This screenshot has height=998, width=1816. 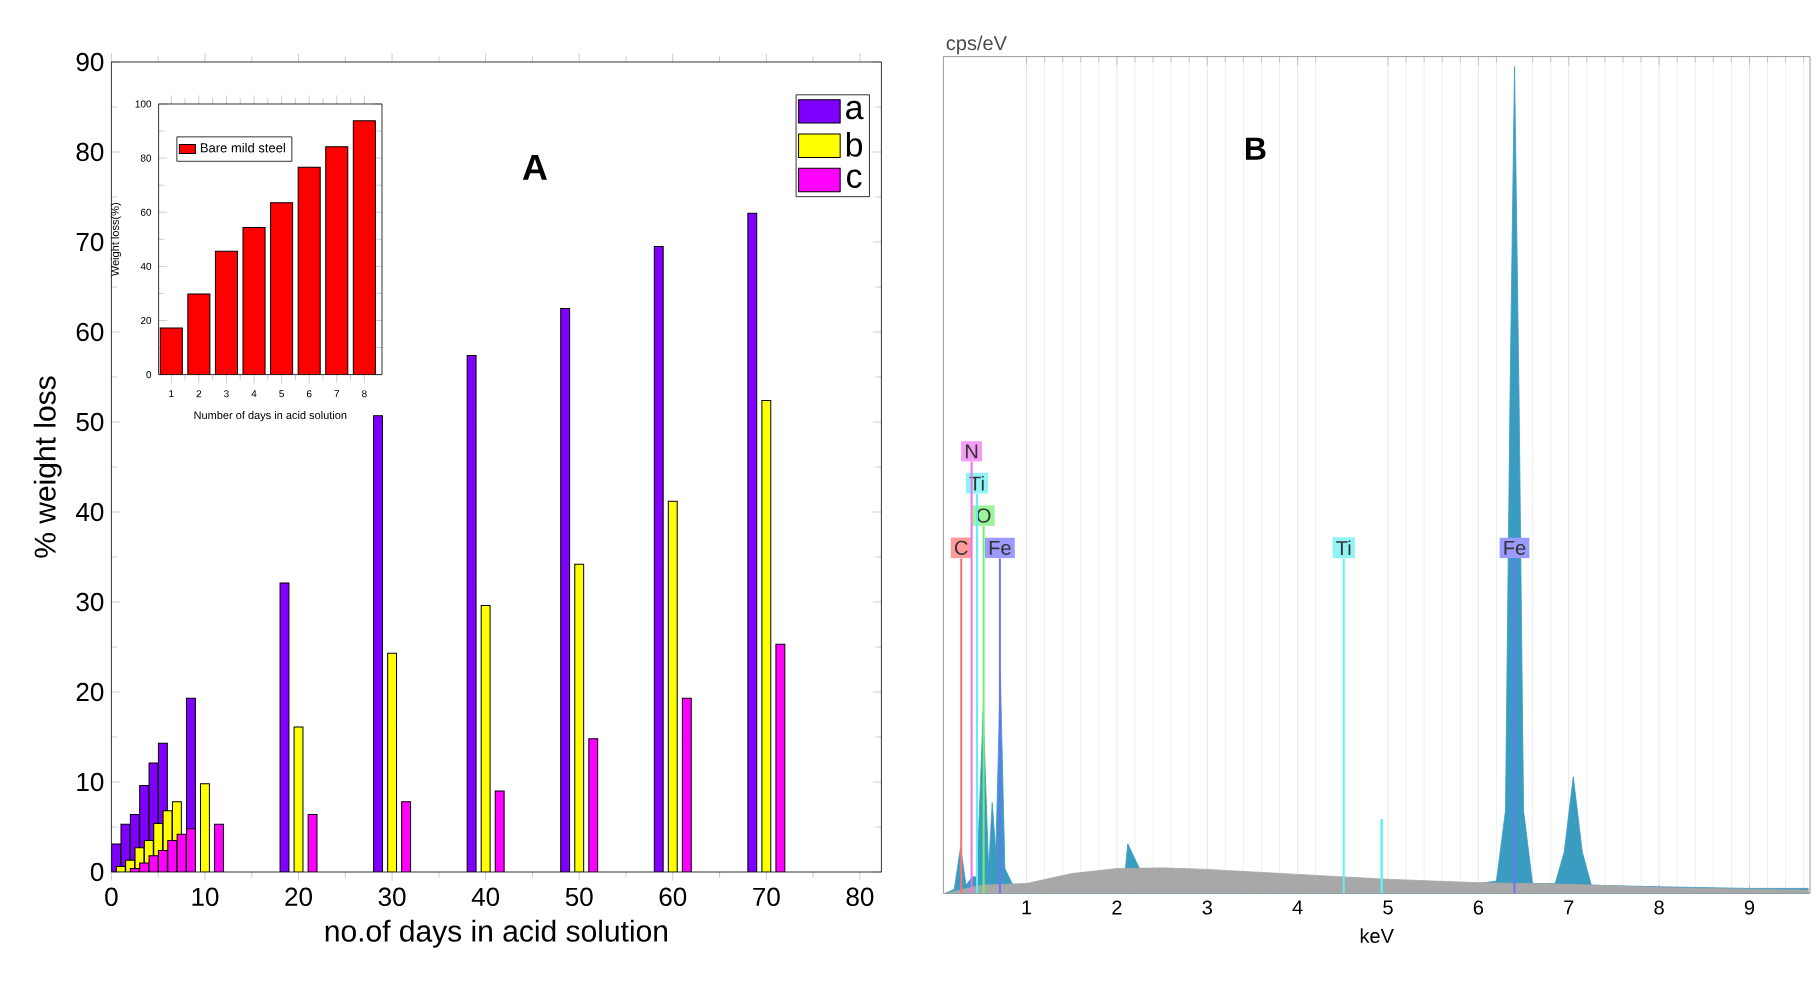 I want to click on x-tick-label: 60, so click(x=673, y=897).